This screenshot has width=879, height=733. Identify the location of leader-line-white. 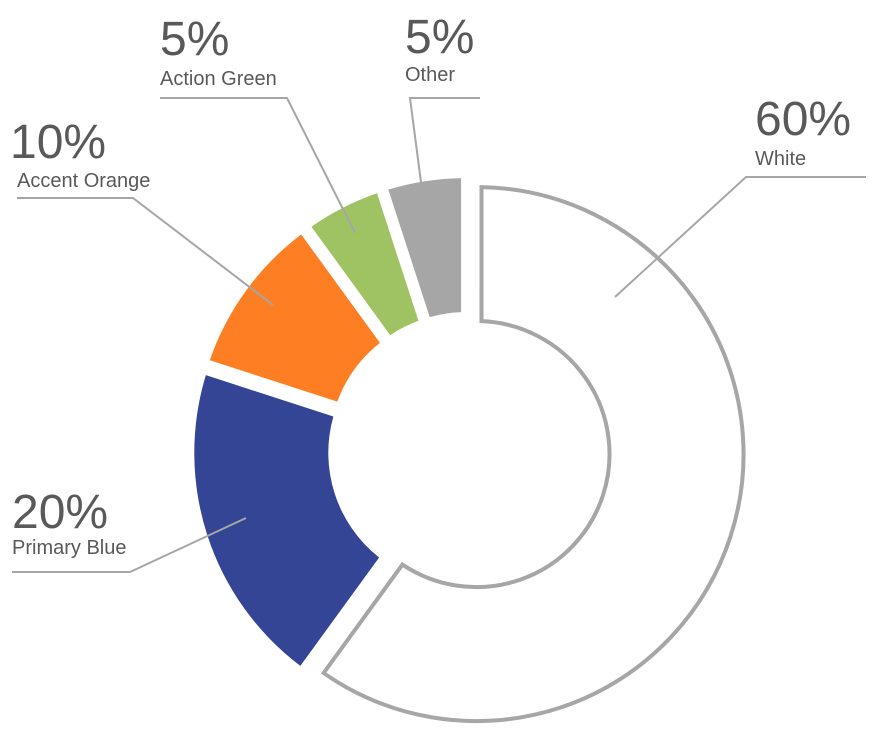
(740, 237).